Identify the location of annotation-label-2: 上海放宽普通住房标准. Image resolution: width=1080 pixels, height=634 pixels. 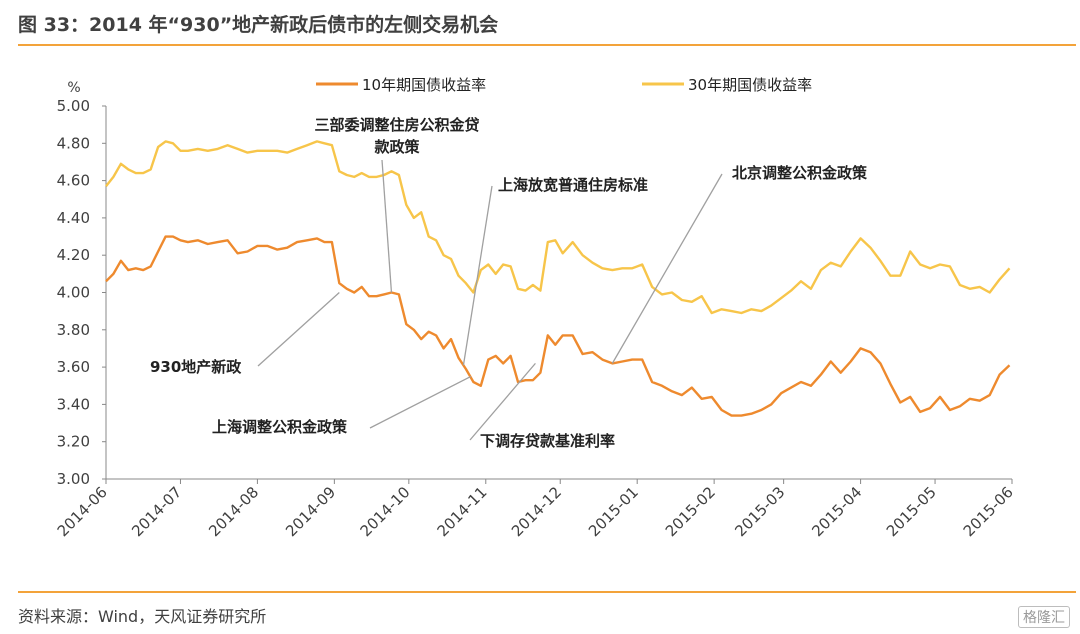
(573, 185).